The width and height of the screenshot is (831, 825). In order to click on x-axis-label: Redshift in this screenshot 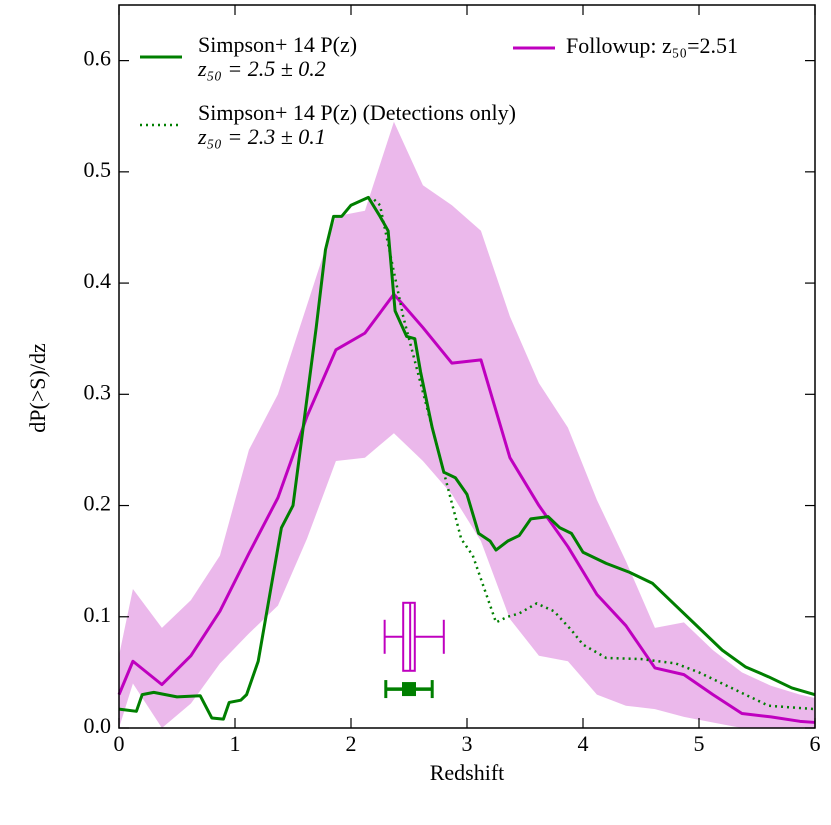, I will do `click(467, 772)`.